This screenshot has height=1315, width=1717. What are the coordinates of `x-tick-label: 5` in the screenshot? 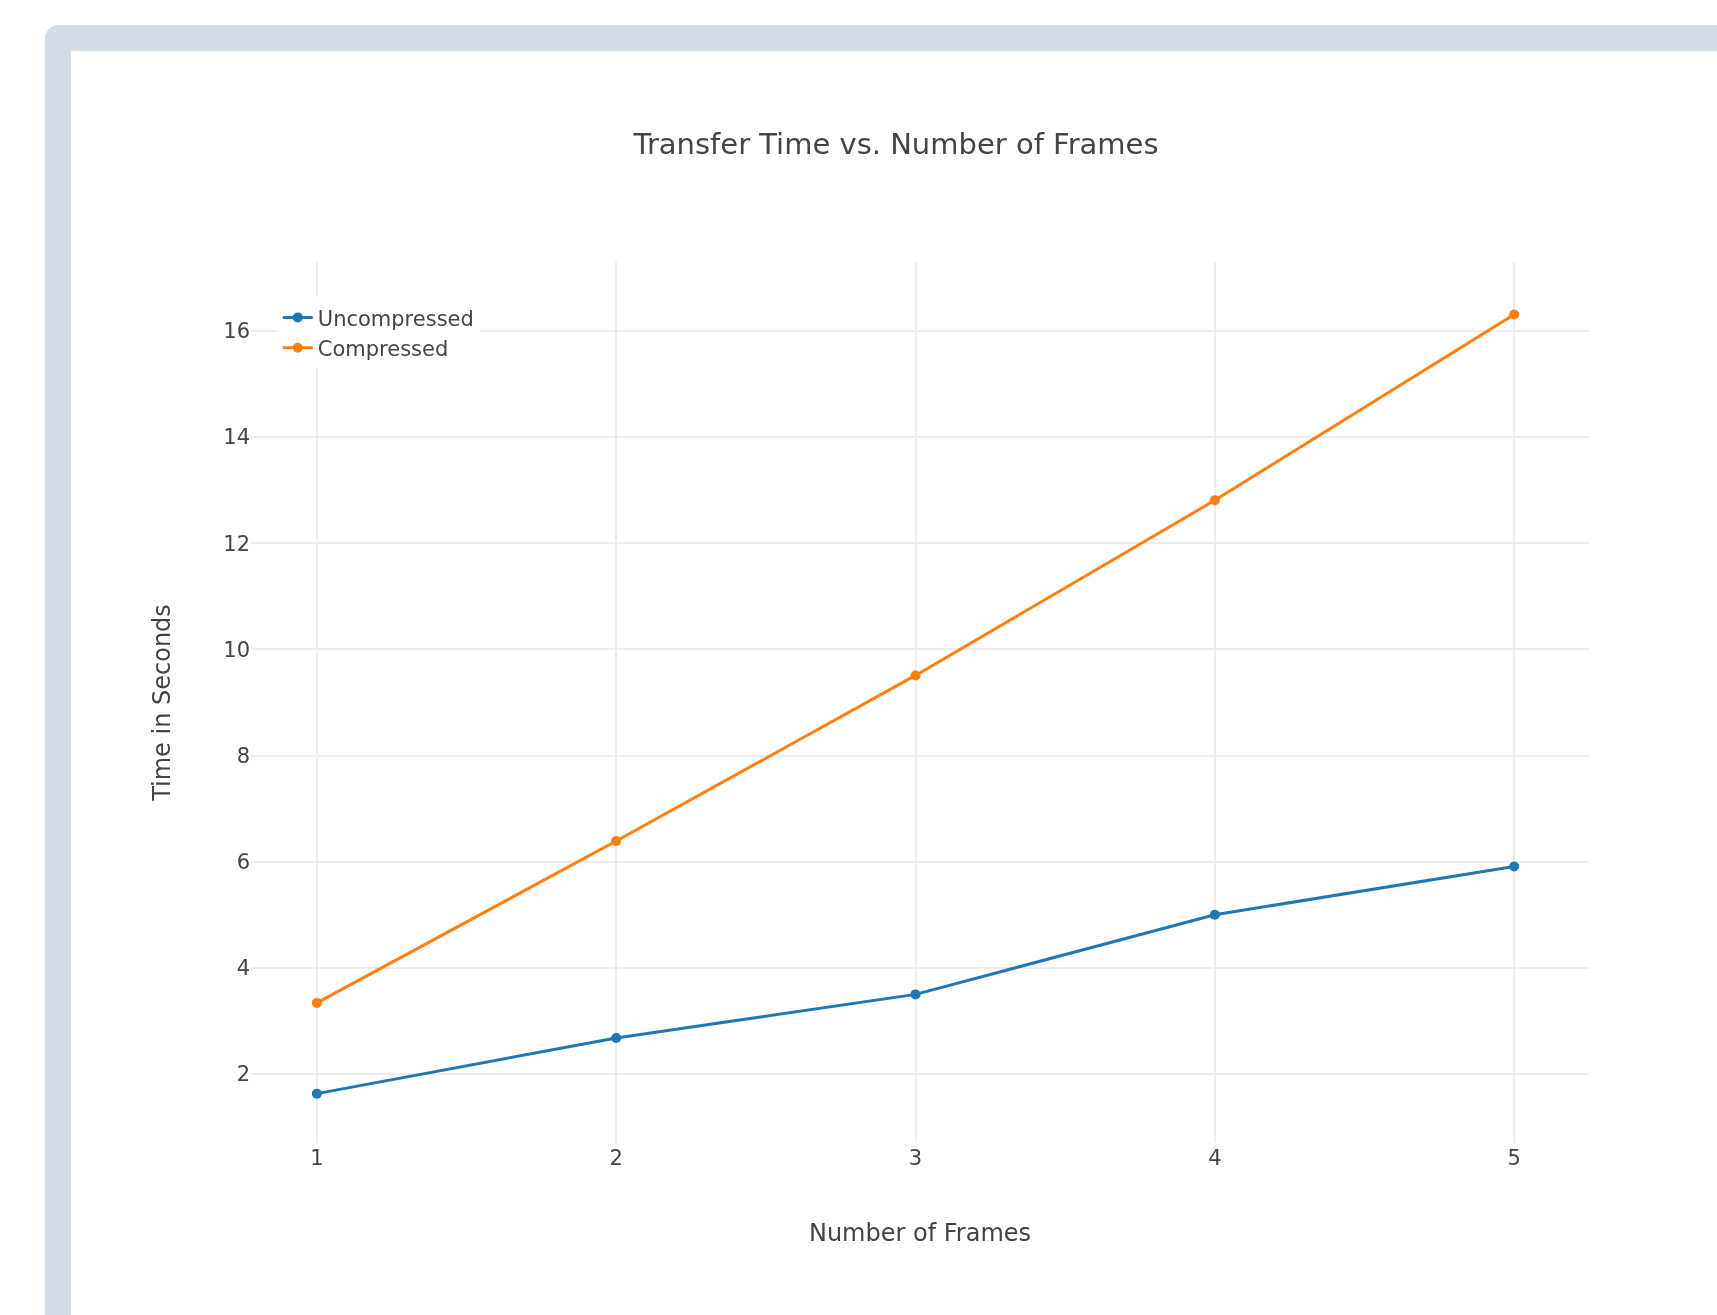 It's located at (1514, 1158).